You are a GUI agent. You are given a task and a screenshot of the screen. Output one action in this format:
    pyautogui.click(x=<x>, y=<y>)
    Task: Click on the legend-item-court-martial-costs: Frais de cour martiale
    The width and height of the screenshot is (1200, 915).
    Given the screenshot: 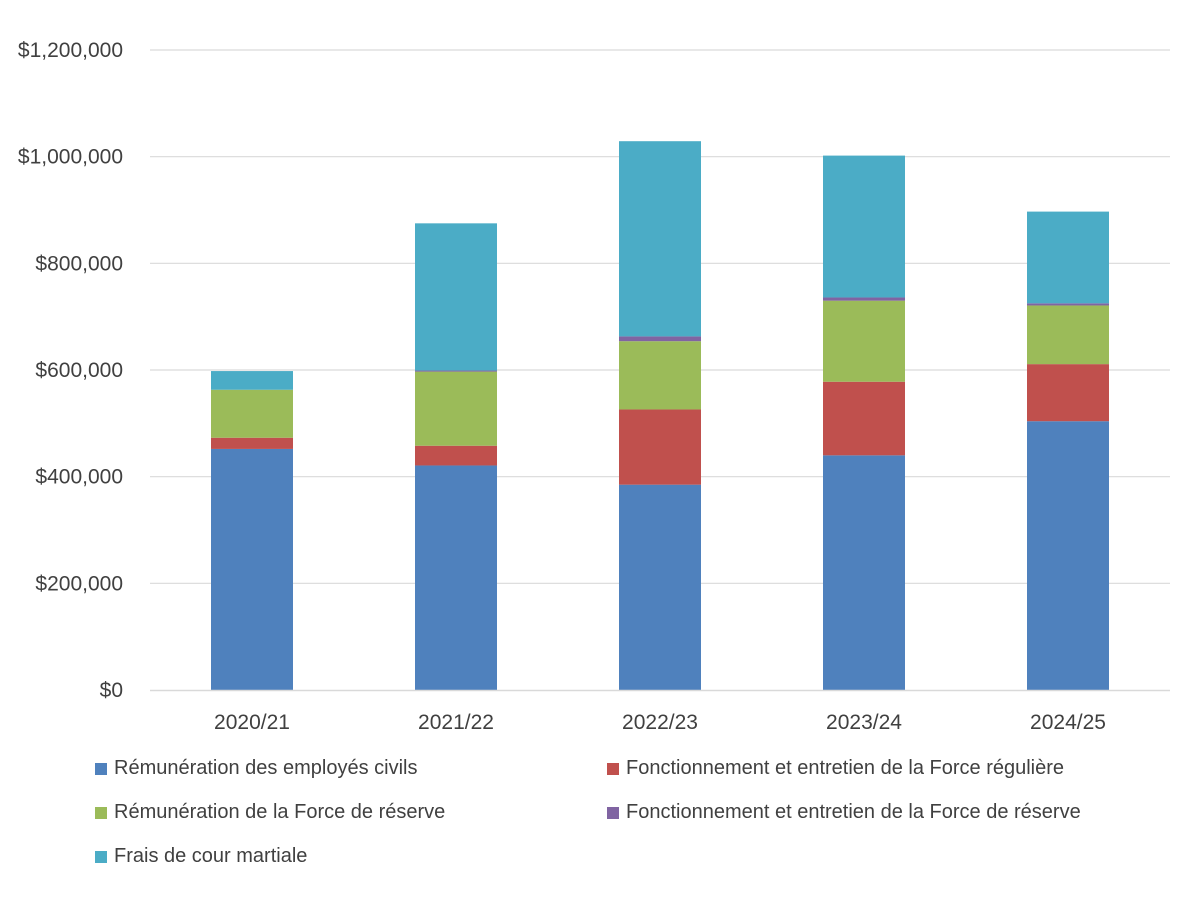 What is the action you would take?
    pyautogui.click(x=201, y=856)
    